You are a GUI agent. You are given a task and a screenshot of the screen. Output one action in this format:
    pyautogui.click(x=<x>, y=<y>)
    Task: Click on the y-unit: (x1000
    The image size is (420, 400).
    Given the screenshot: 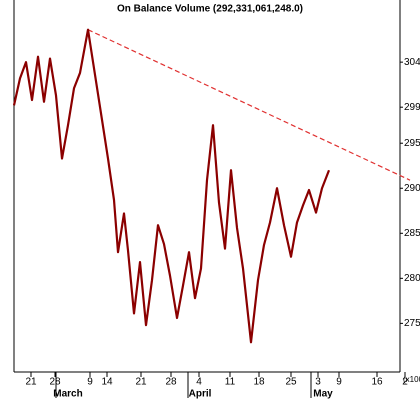 What is the action you would take?
    pyautogui.click(x=411, y=379)
    